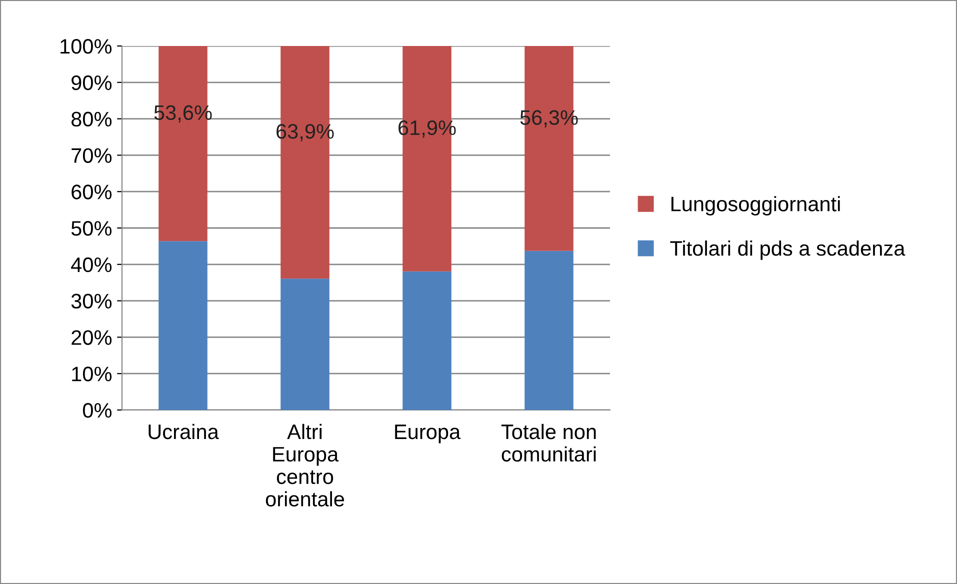 The image size is (957, 584). I want to click on y-tick-label: 70%, so click(92, 155).